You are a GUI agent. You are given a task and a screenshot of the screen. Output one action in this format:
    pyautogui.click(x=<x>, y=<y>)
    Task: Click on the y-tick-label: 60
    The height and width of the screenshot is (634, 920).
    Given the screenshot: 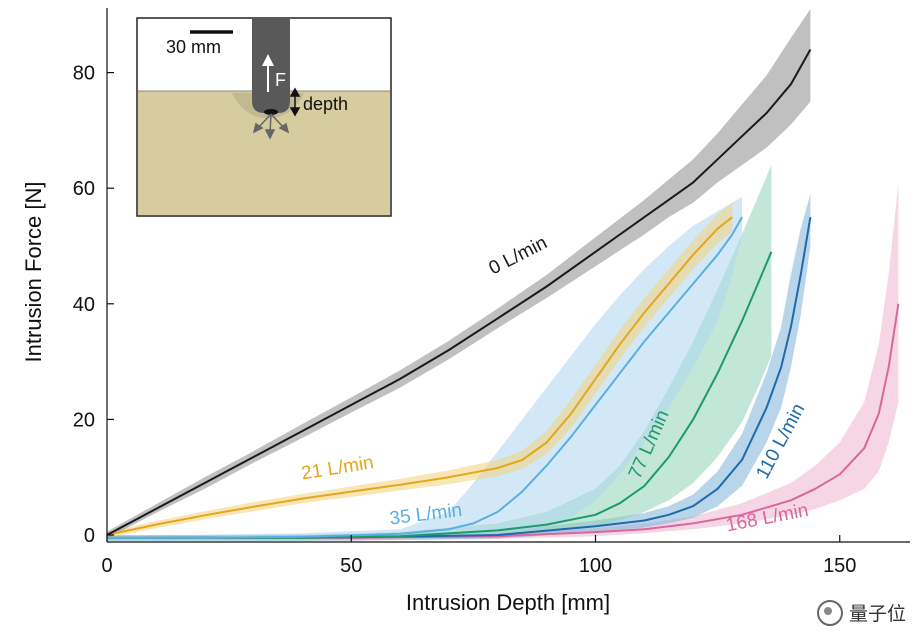 What is the action you would take?
    pyautogui.click(x=84, y=189)
    